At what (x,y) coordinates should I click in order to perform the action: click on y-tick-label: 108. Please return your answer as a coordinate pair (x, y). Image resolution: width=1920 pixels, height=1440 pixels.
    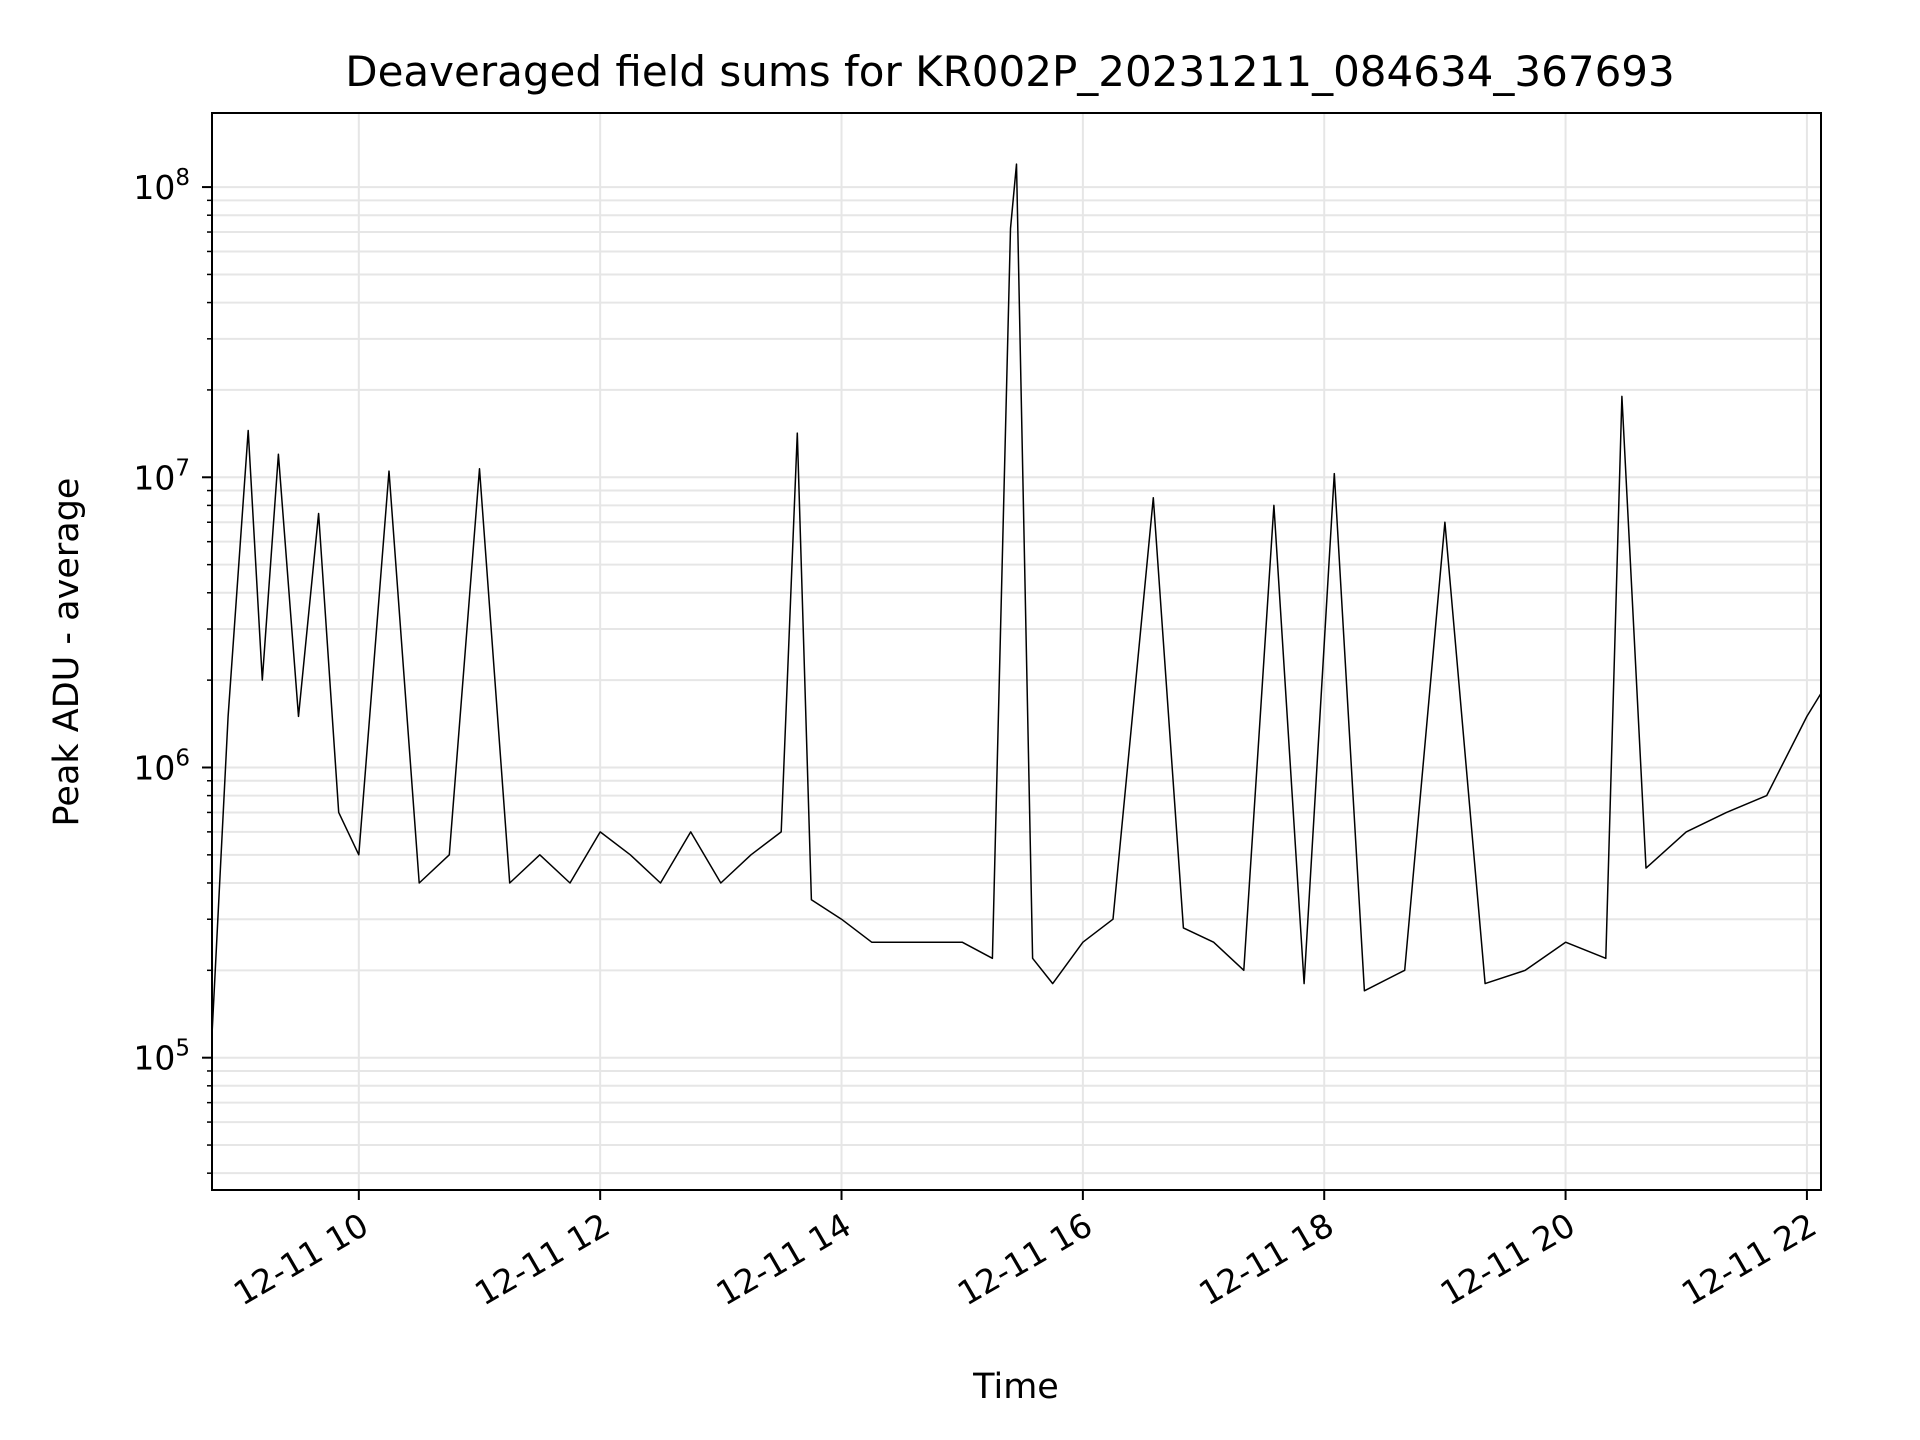
    Looking at the image, I should click on (161, 186).